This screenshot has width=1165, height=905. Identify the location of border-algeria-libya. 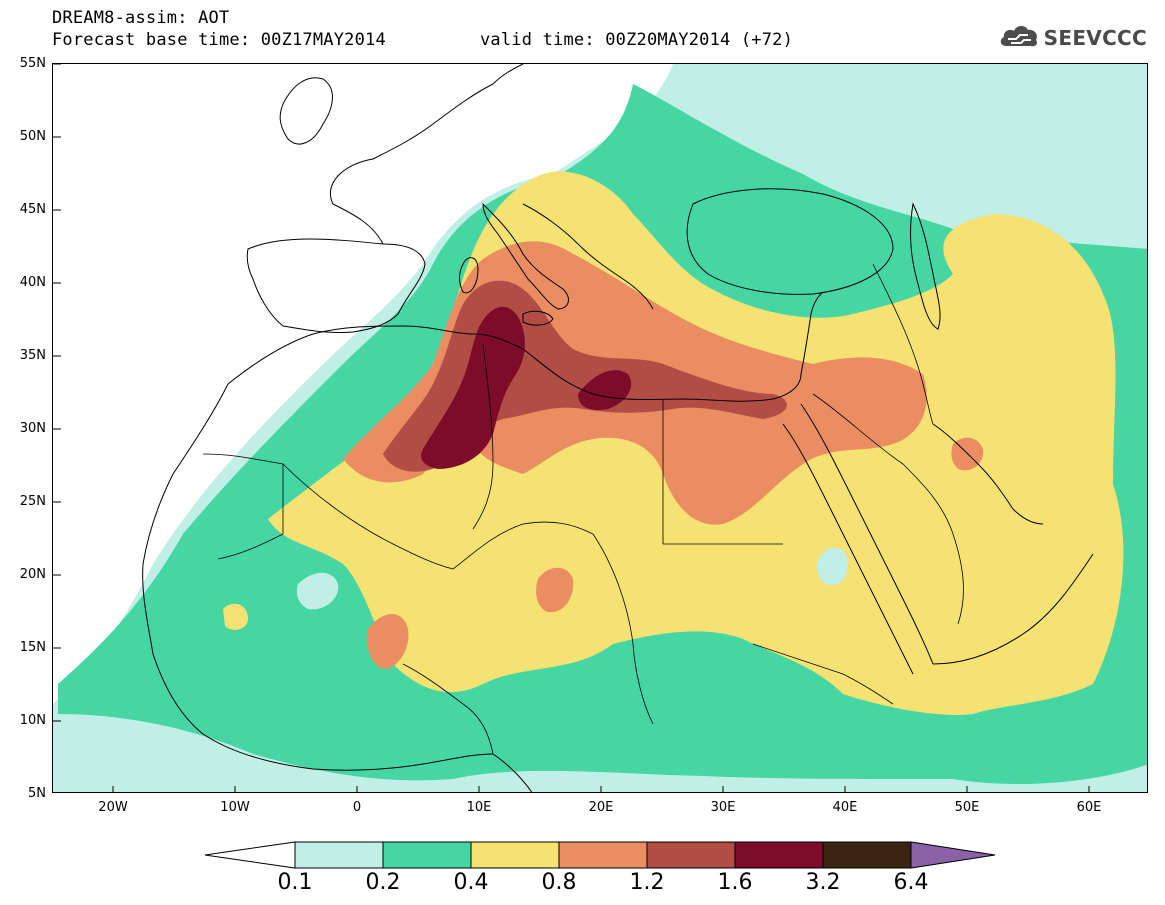
(483, 436).